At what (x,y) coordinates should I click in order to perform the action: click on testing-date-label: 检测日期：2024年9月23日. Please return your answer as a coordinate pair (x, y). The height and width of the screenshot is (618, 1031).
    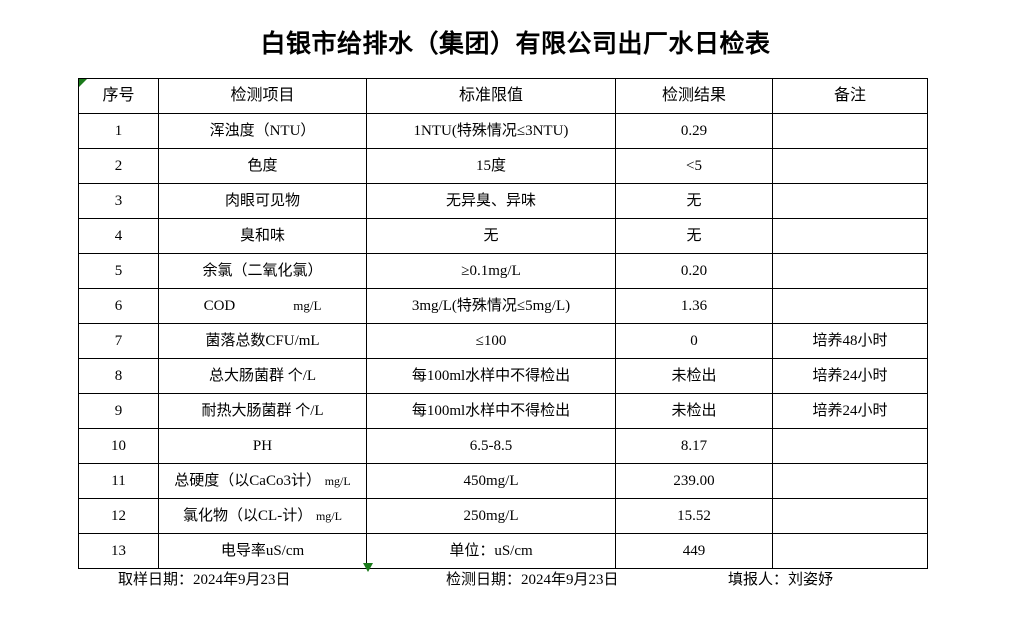
    Looking at the image, I should click on (532, 580).